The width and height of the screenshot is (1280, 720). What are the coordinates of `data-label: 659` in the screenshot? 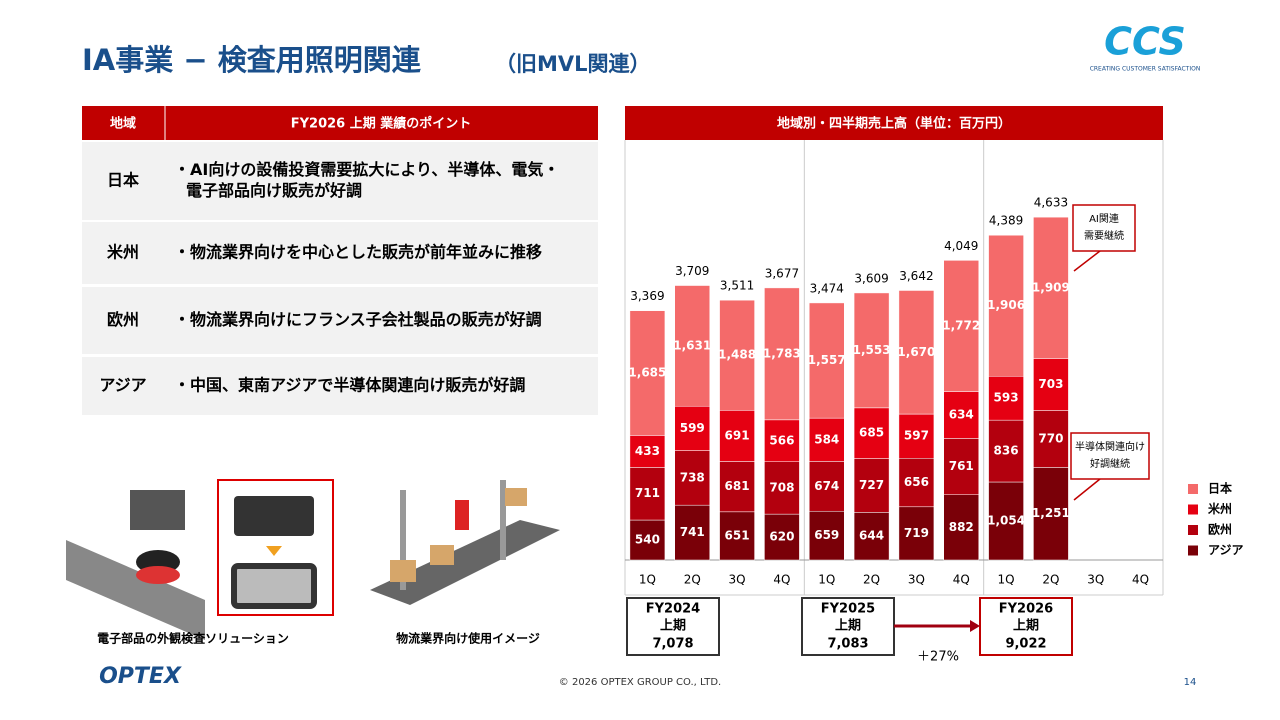 It's located at (826, 535).